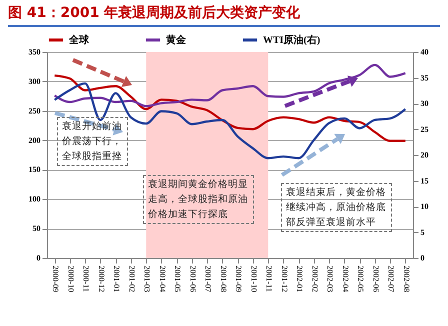 The image size is (448, 326). I want to click on x-tick-label: 2002-04, so click(345, 279).